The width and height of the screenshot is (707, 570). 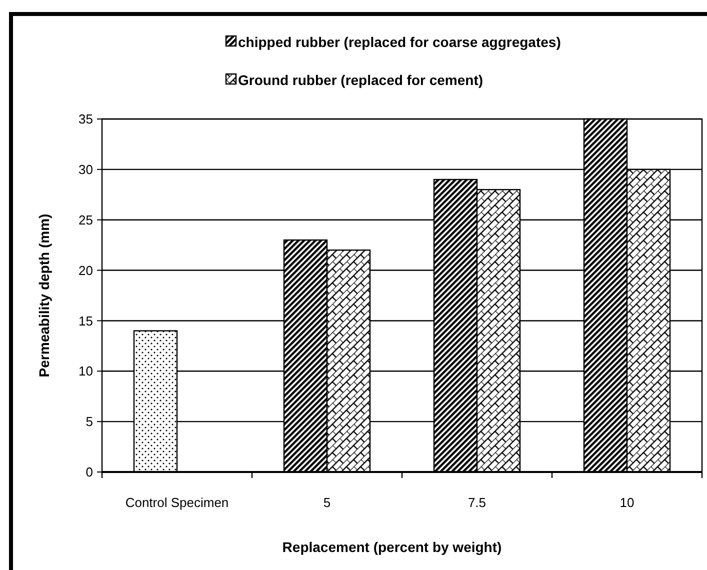 What do you see at coordinates (85, 320) in the screenshot?
I see `y-tick-label: 15` at bounding box center [85, 320].